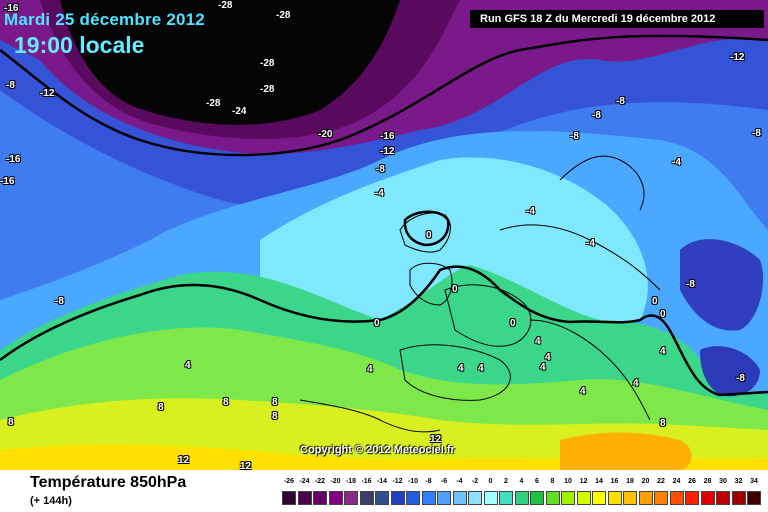 The width and height of the screenshot is (768, 512). What do you see at coordinates (444, 481) in the screenshot?
I see `legend-tick-label: -6` at bounding box center [444, 481].